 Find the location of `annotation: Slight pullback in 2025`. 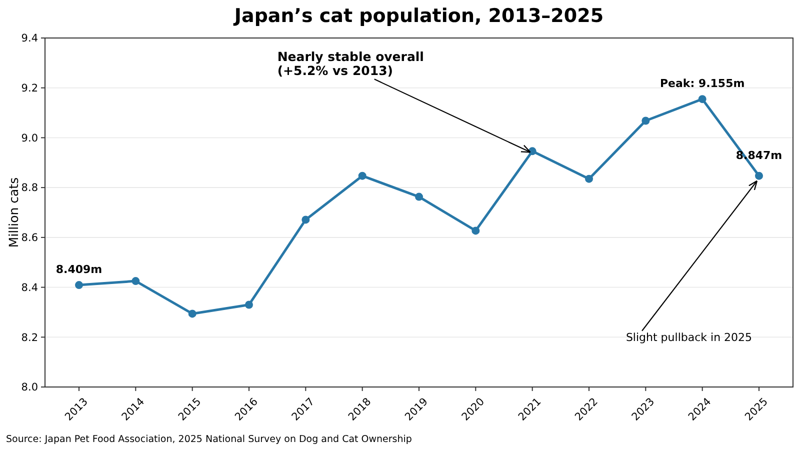

annotation: Slight pullback in 2025 is located at coordinates (689, 337).